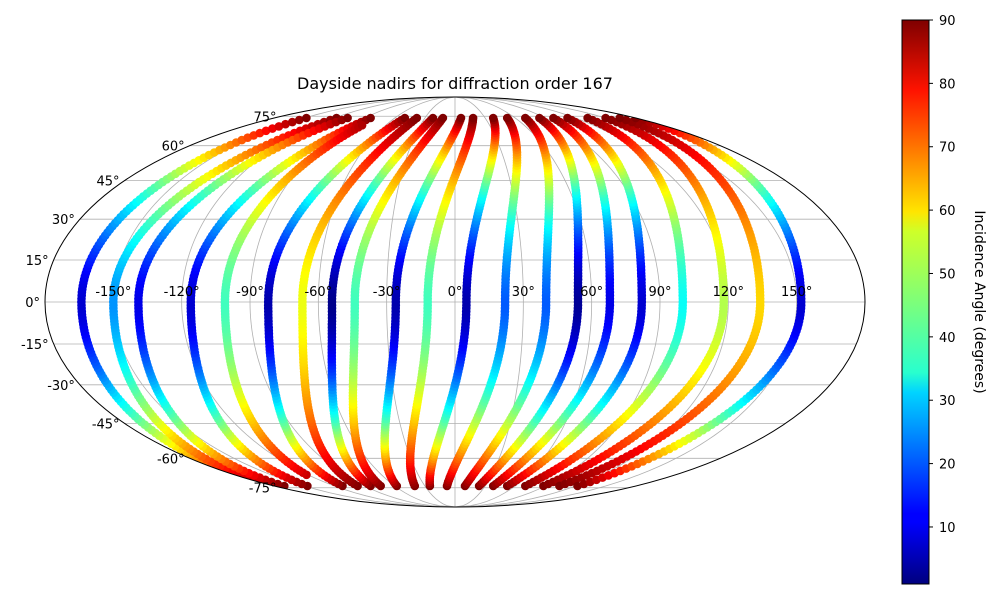 The image size is (1000, 600). I want to click on lon-tick-label: -90°, so click(250, 292).